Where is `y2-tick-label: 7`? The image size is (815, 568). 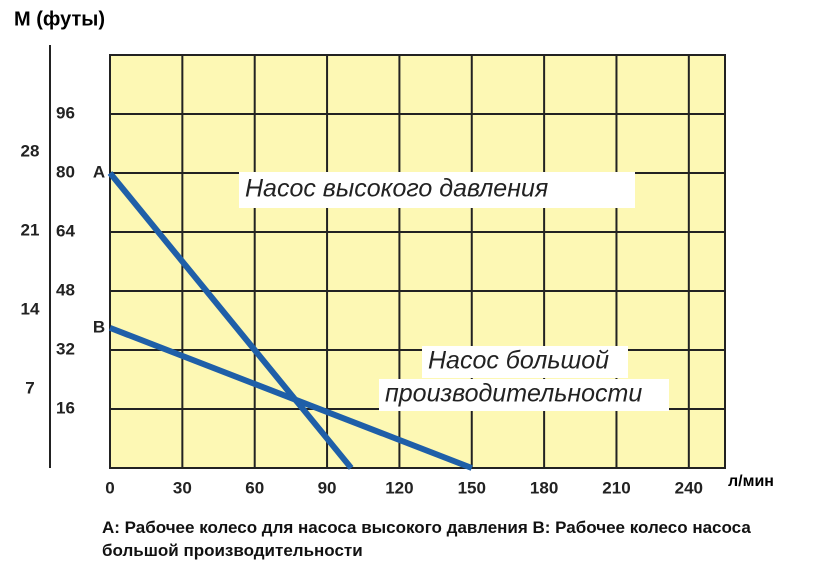
y2-tick-label: 7 is located at coordinates (29, 387).